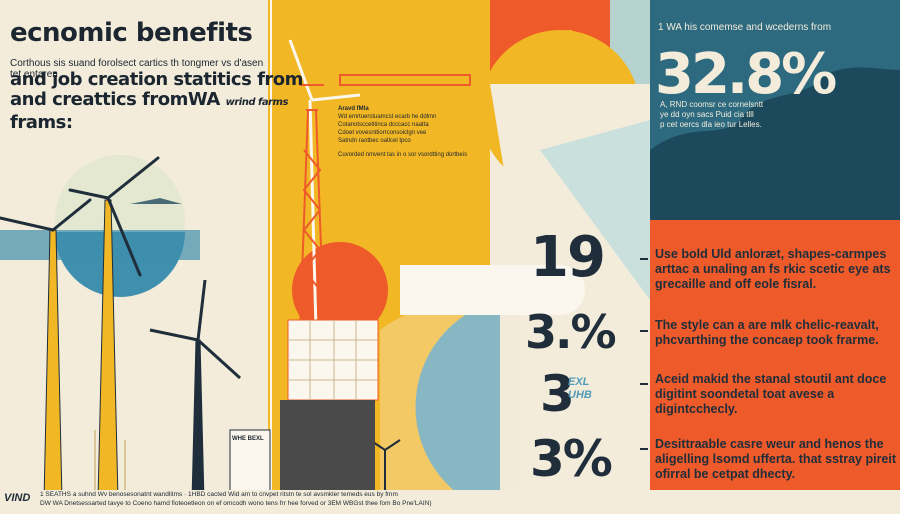 The image size is (900, 514). I want to click on subtitle-line-1: and job creation statitics from, so click(156, 79).